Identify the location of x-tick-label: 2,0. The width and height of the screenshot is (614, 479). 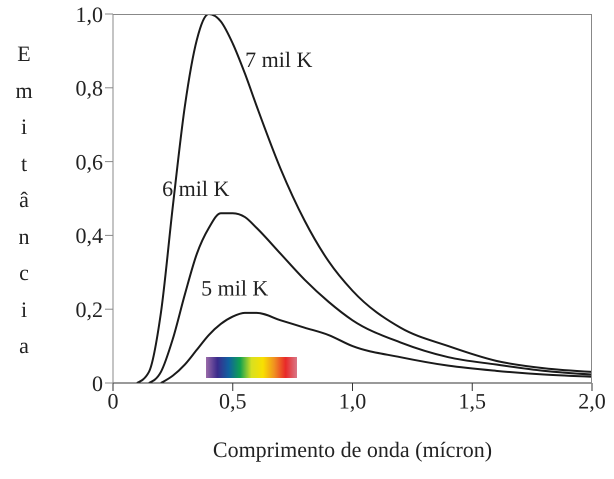
(592, 401).